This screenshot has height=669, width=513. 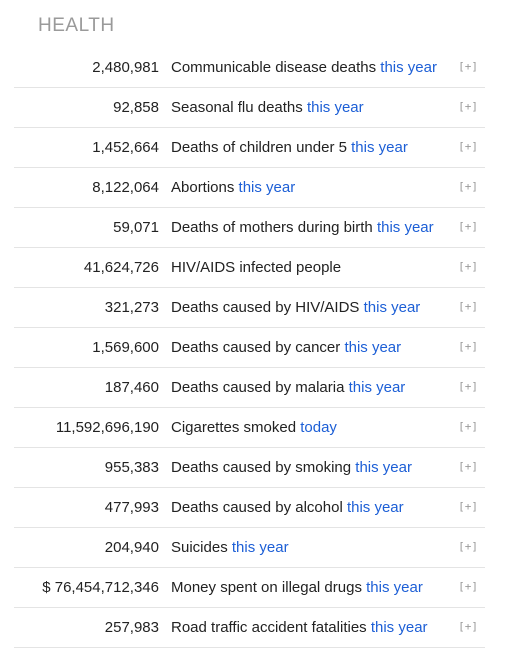 I want to click on stat-value: 8,122,064, so click(x=125, y=187).